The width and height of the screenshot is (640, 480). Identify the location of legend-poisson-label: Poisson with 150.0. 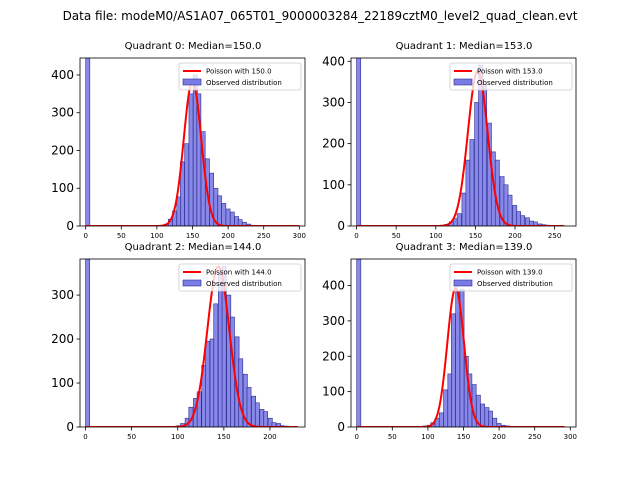
(239, 72).